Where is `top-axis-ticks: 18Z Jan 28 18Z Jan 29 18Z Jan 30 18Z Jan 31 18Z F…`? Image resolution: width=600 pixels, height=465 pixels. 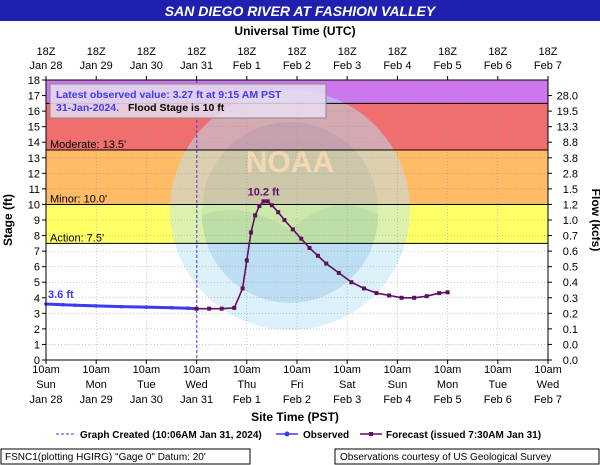 top-axis-ticks: 18Z Jan 28 18Z Jan 29 18Z Jan 30 18Z Jan 31 18Z F… is located at coordinates (295, 63).